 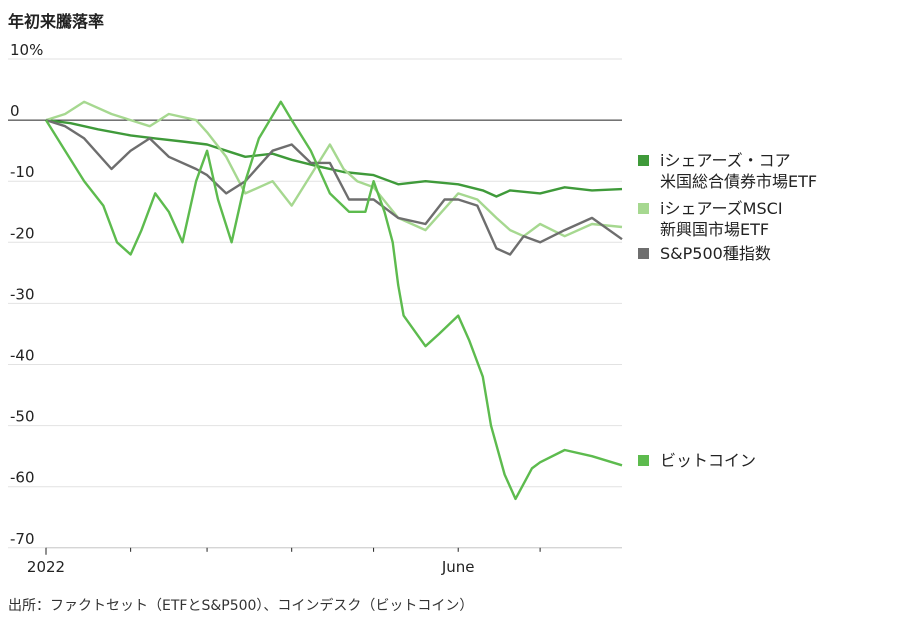 What do you see at coordinates (738, 171) in the screenshot?
I see `legend-label: iシェアーズ・コア米国総合債券市場ETF` at bounding box center [738, 171].